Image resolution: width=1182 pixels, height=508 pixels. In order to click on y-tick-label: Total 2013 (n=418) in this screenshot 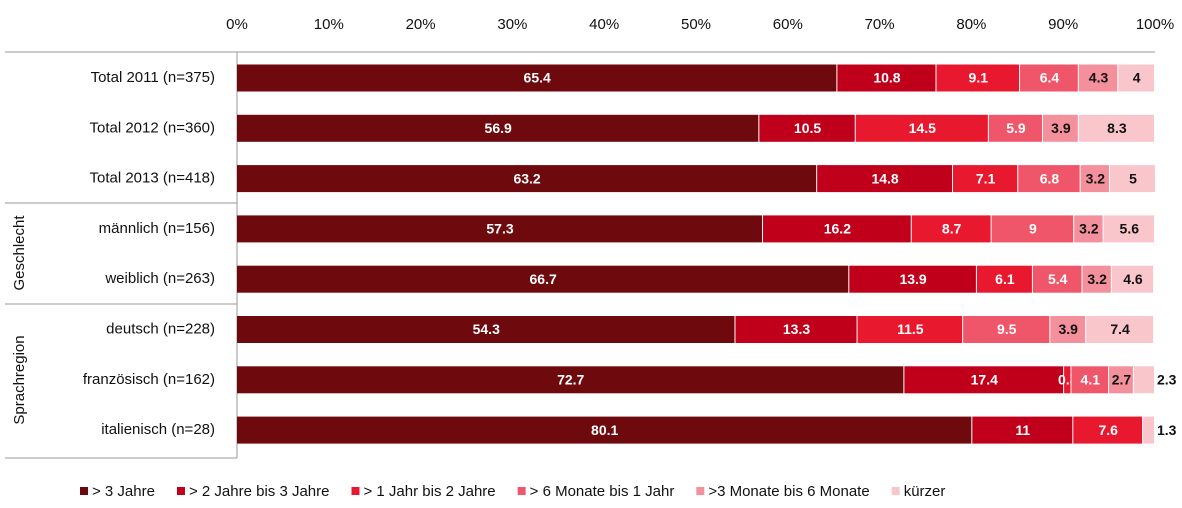, I will do `click(152, 178)`.